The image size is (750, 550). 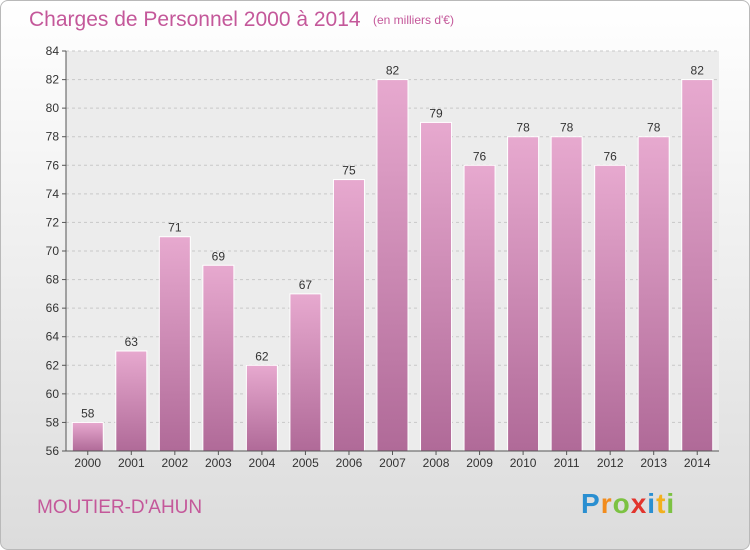 I want to click on y-tick-label: 62, so click(x=53, y=365).